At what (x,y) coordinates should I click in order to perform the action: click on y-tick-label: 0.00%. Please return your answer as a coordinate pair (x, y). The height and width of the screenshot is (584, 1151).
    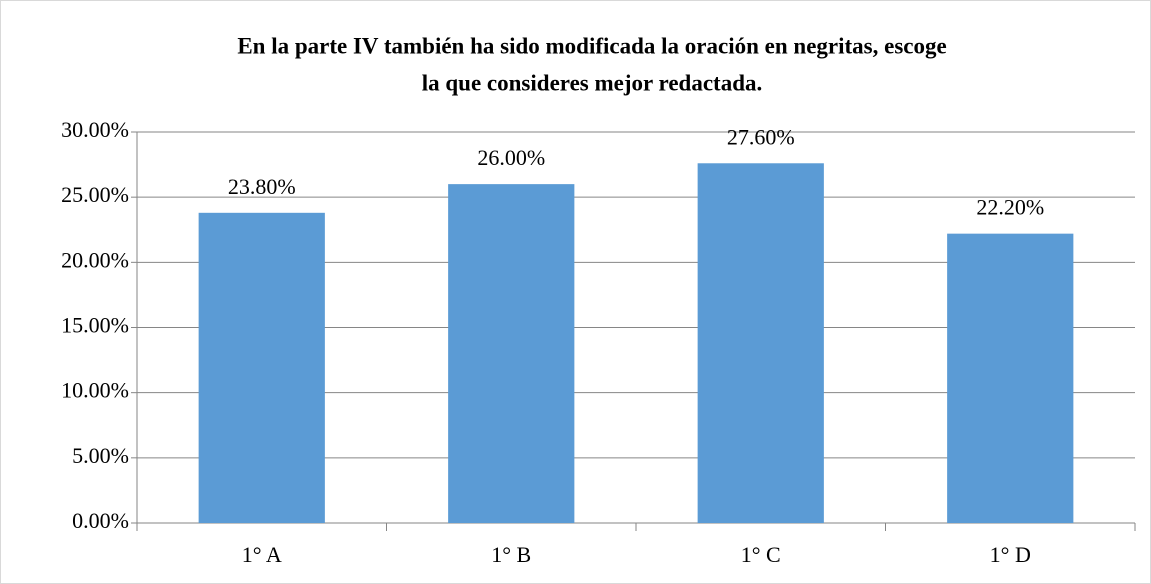
    Looking at the image, I should click on (100, 520).